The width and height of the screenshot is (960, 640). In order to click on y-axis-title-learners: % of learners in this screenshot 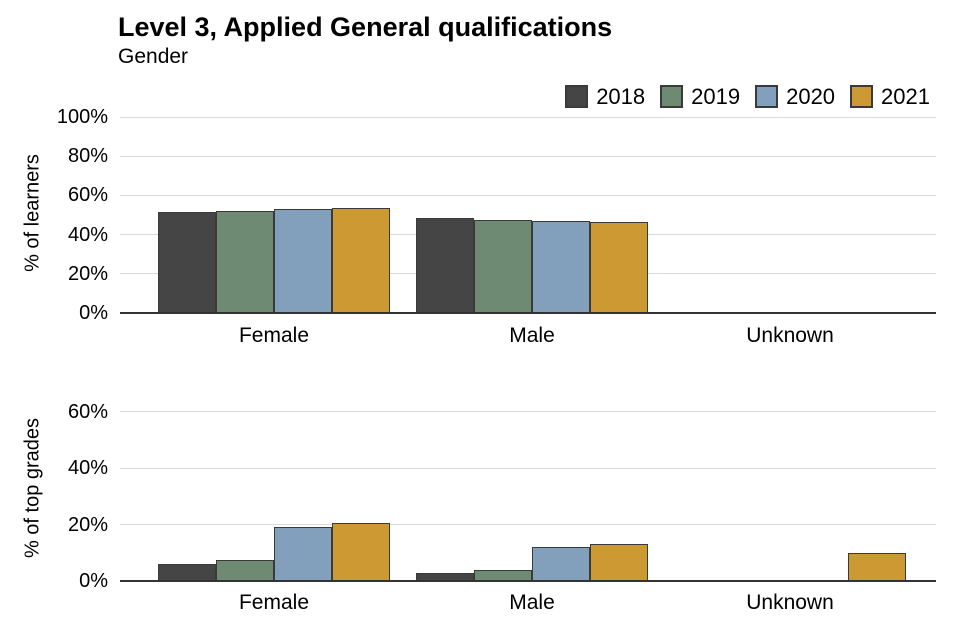, I will do `click(32, 213)`.